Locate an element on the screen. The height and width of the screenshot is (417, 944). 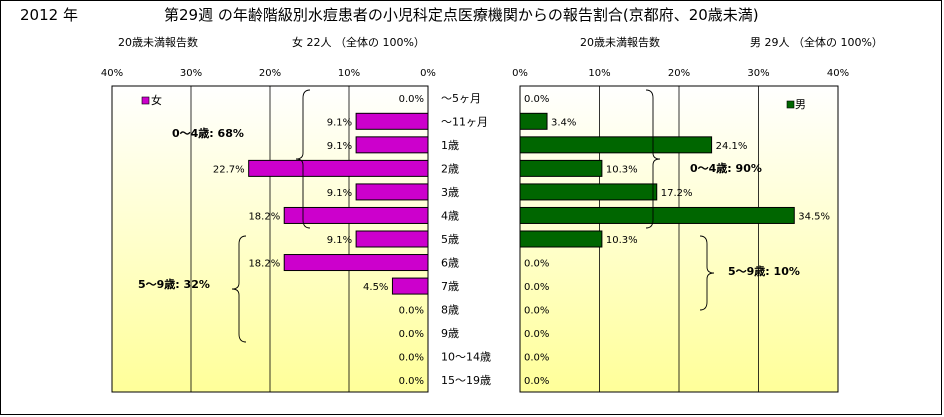
male-tick-label: 20% is located at coordinates (679, 73).